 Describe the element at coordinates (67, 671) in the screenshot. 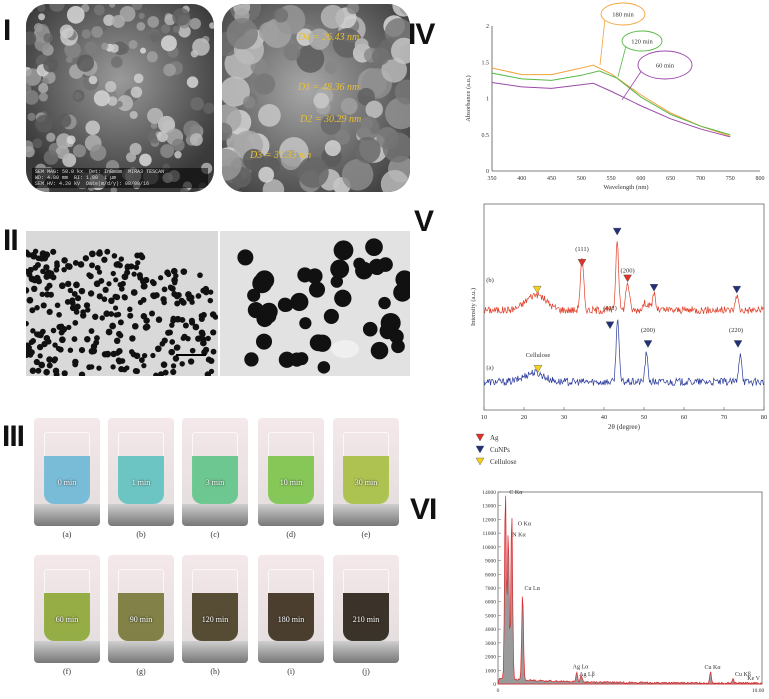

I see `sublabel-f: (f)` at that location.